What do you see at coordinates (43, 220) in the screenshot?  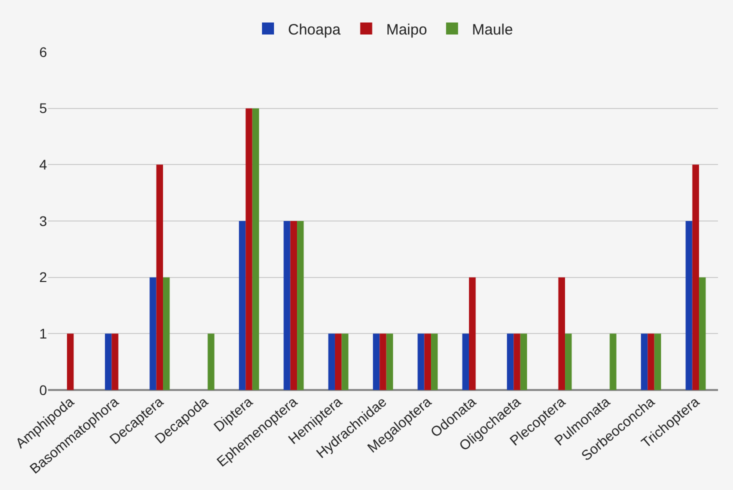 I see `y-tick-label: 3` at bounding box center [43, 220].